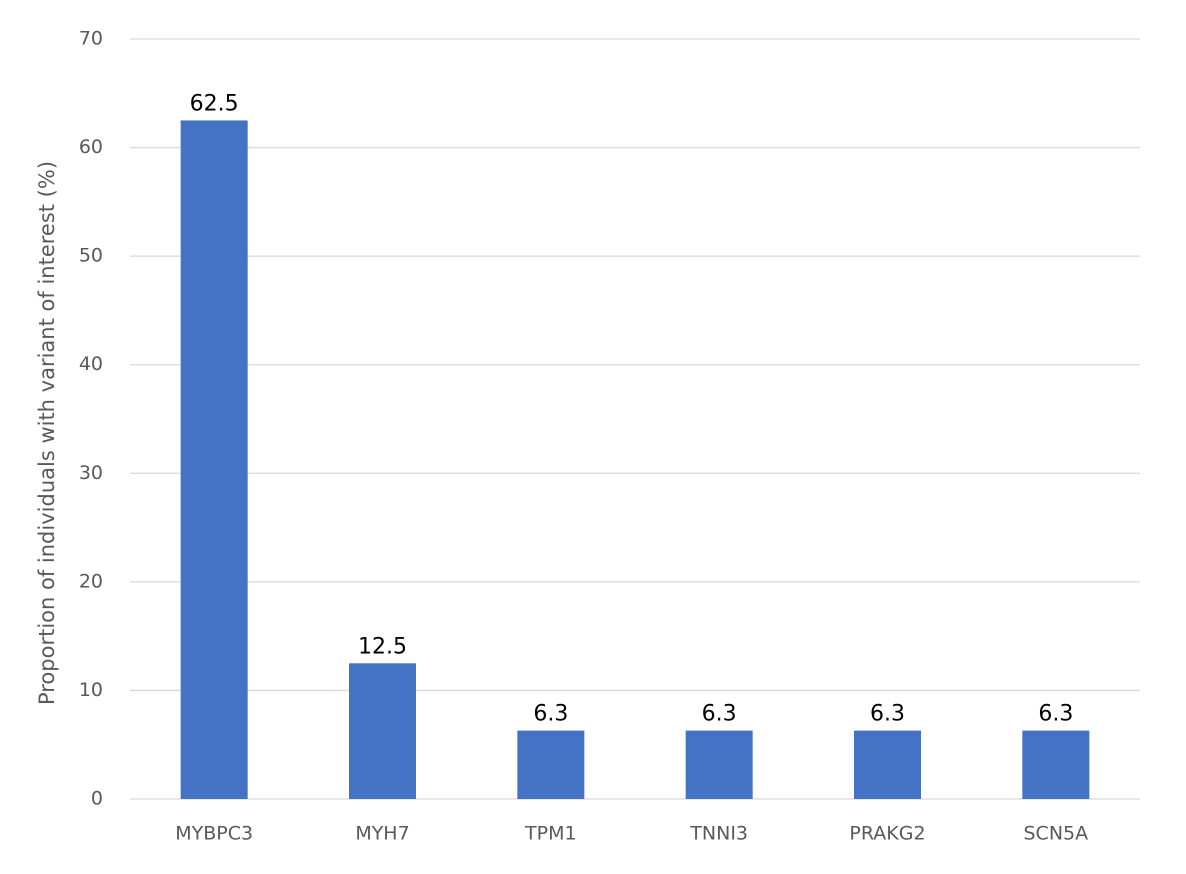 This screenshot has width=1186, height=874. What do you see at coordinates (91, 581) in the screenshot?
I see `y-tick-label: 20` at bounding box center [91, 581].